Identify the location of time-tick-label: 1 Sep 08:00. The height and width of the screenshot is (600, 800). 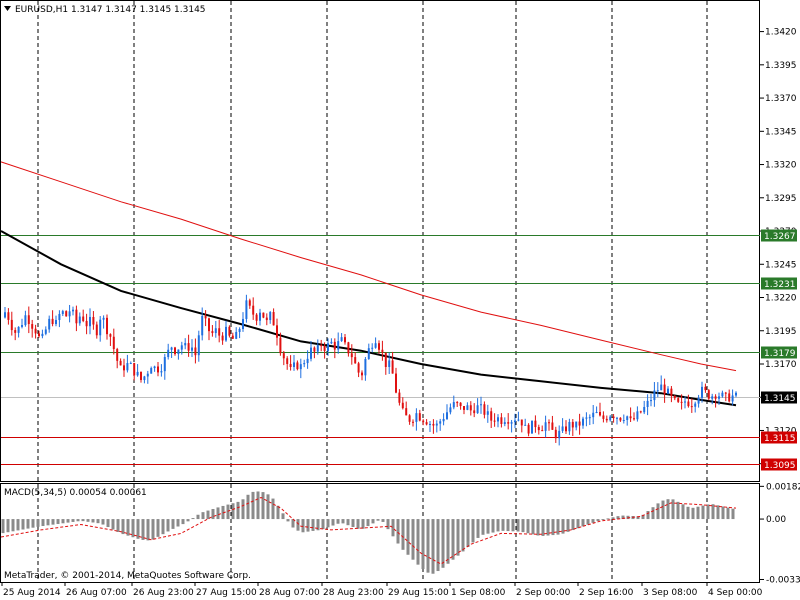
(478, 593).